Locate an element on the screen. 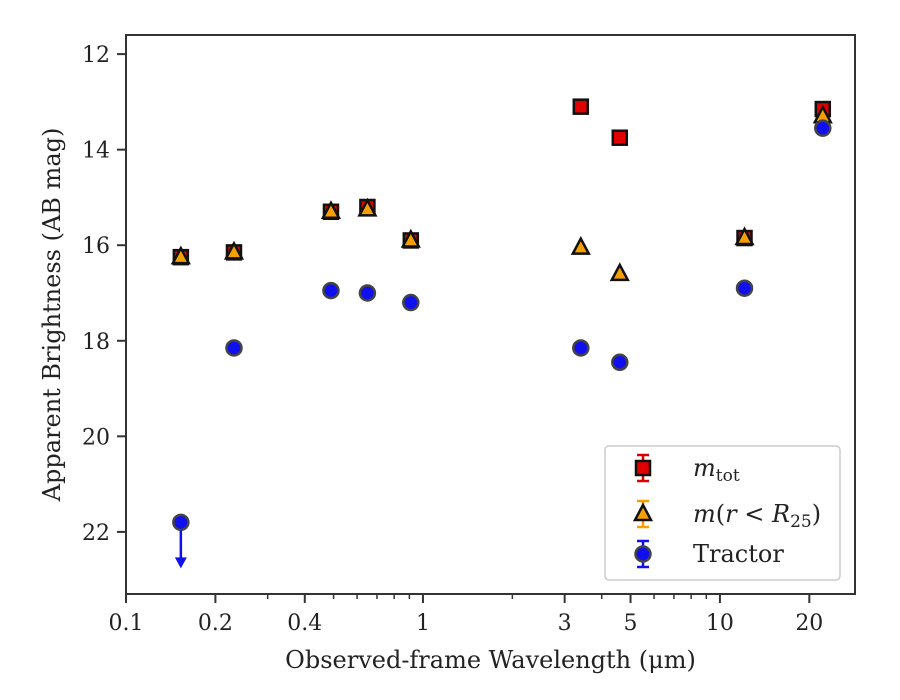 The image size is (900, 700). x-tick-label: 0.2 is located at coordinates (215, 623).